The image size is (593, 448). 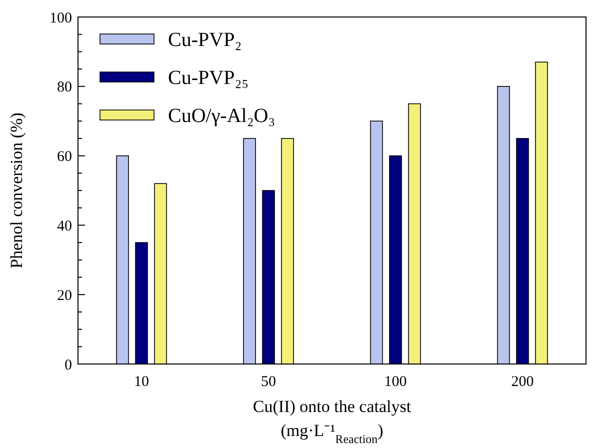 What do you see at coordinates (208, 78) in the screenshot?
I see `legend-label: Cu-PVP₂₅` at bounding box center [208, 78].